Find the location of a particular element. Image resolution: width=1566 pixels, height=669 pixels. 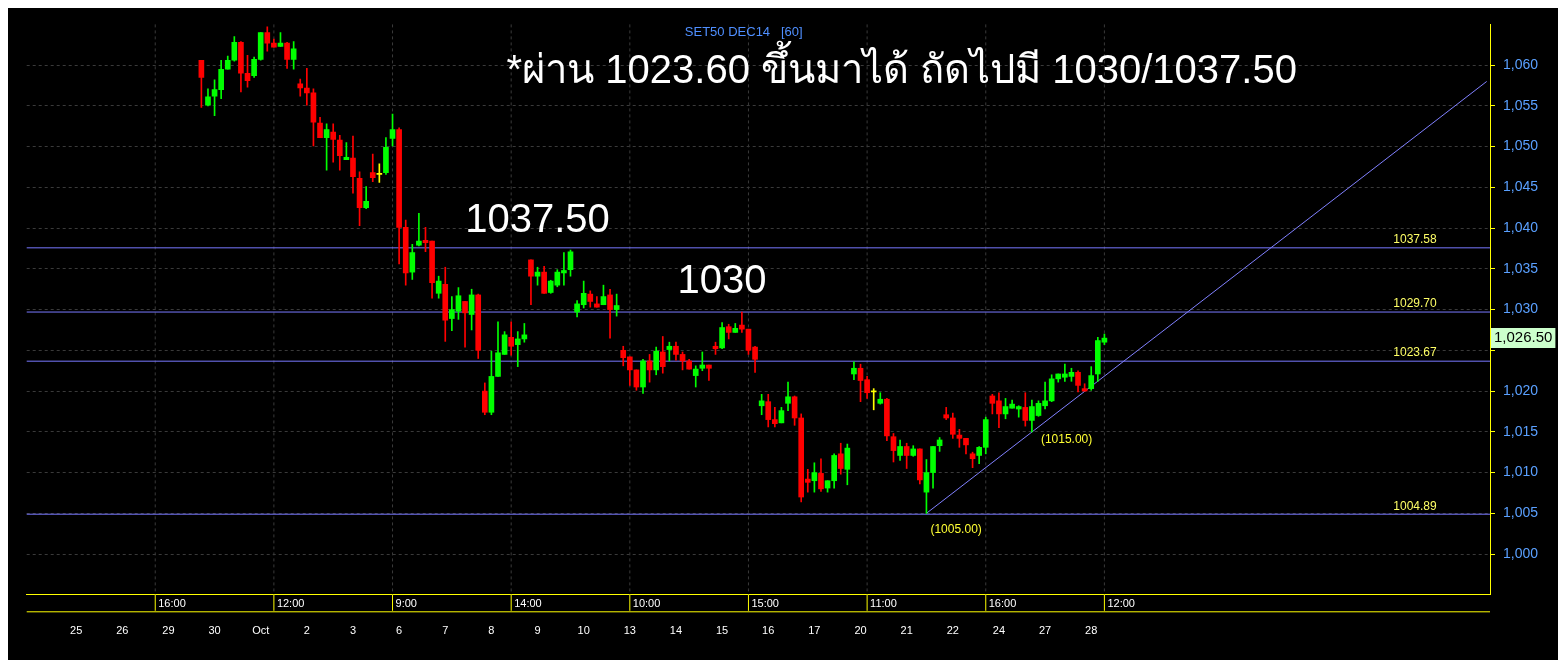

annotation: (1005.00) is located at coordinates (956, 528).